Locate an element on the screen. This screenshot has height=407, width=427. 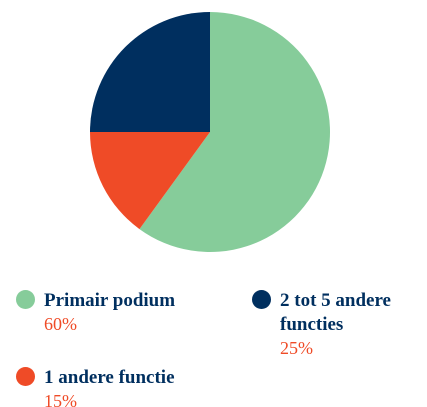
legend-item: Primair podium 60% is located at coordinates (125, 312).